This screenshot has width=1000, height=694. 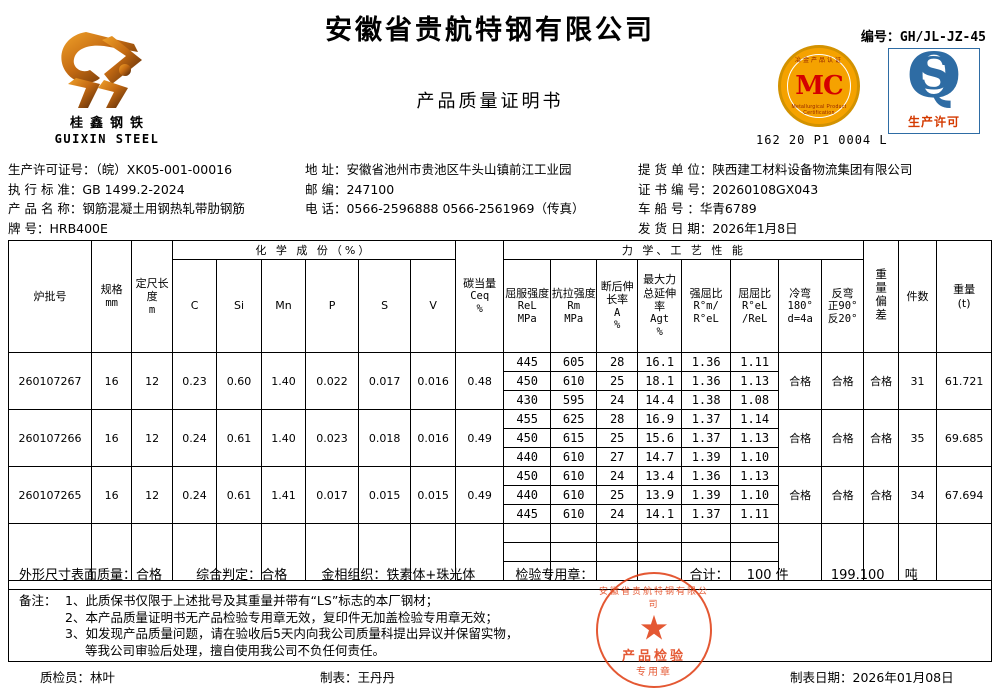 What do you see at coordinates (800, 293) in the screenshot?
I see `th-cold-bend-label: 冷弯` at bounding box center [800, 293].